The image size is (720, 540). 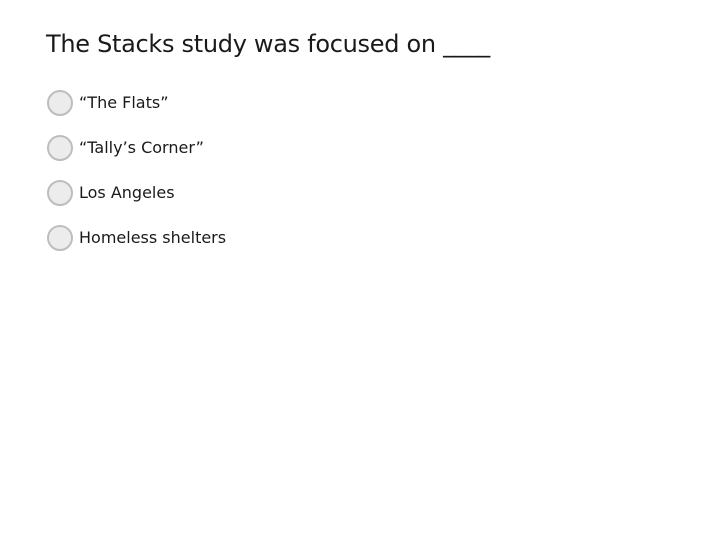 What do you see at coordinates (153, 237) in the screenshot?
I see `option-label: Homeless shelters` at bounding box center [153, 237].